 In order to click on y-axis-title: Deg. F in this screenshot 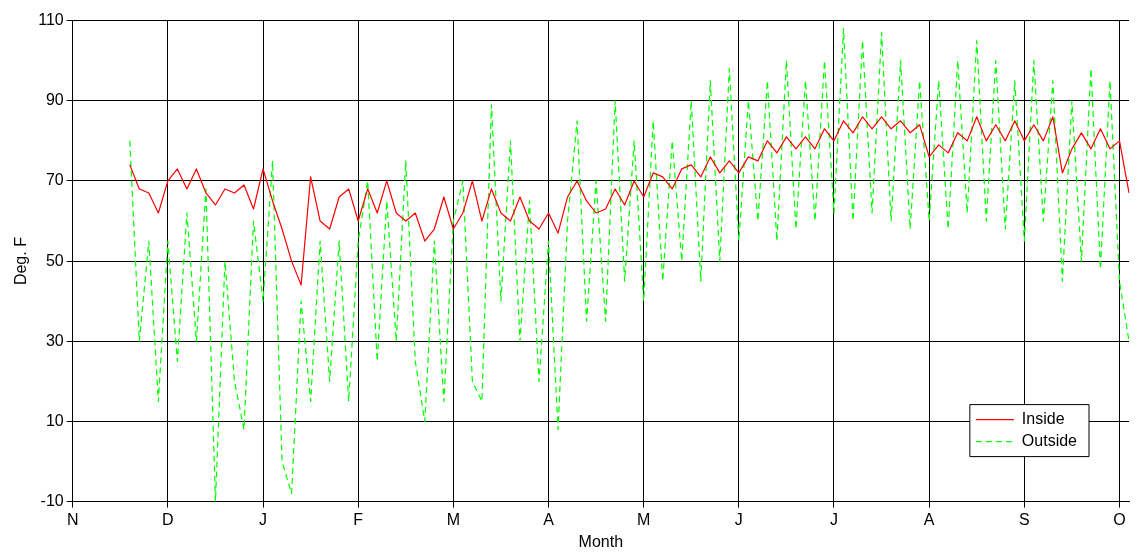, I will do `click(21, 261)`.